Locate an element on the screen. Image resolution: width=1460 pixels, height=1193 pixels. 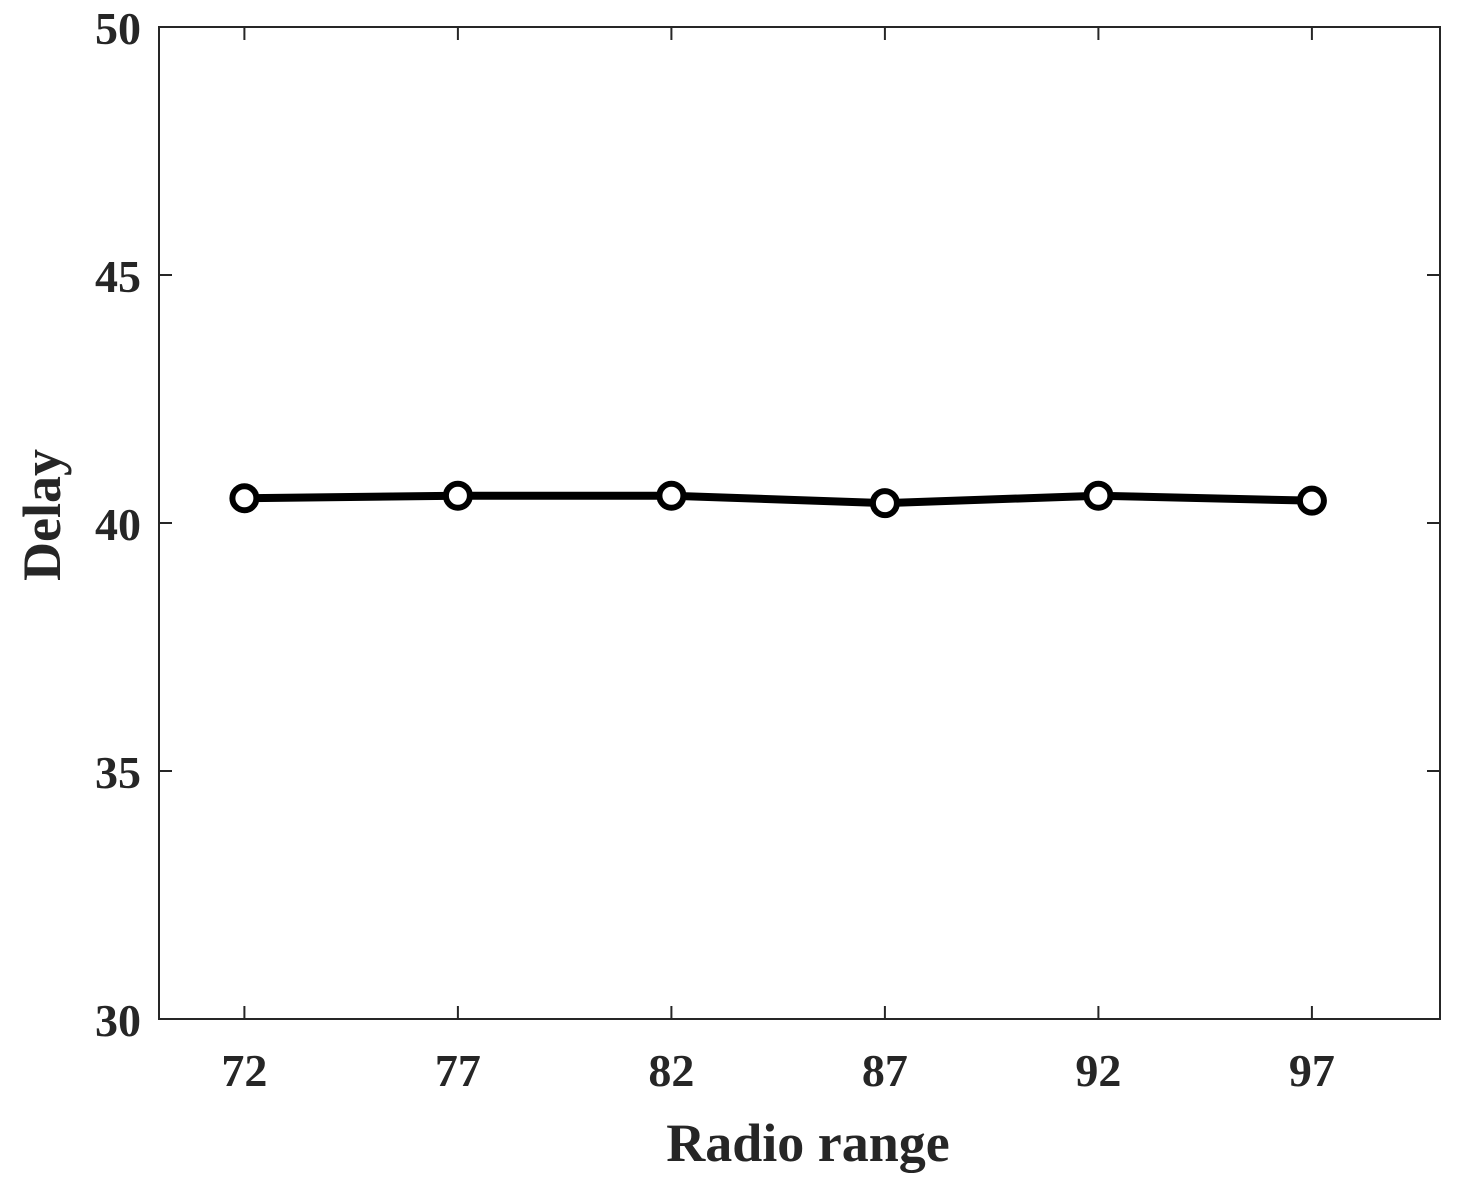
y-tick-label: 35 is located at coordinates (118, 772).